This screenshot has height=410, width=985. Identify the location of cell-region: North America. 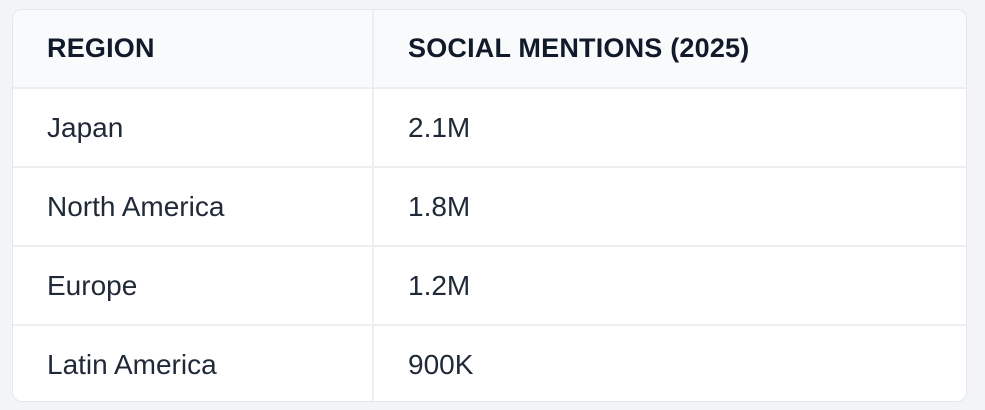
(193, 207).